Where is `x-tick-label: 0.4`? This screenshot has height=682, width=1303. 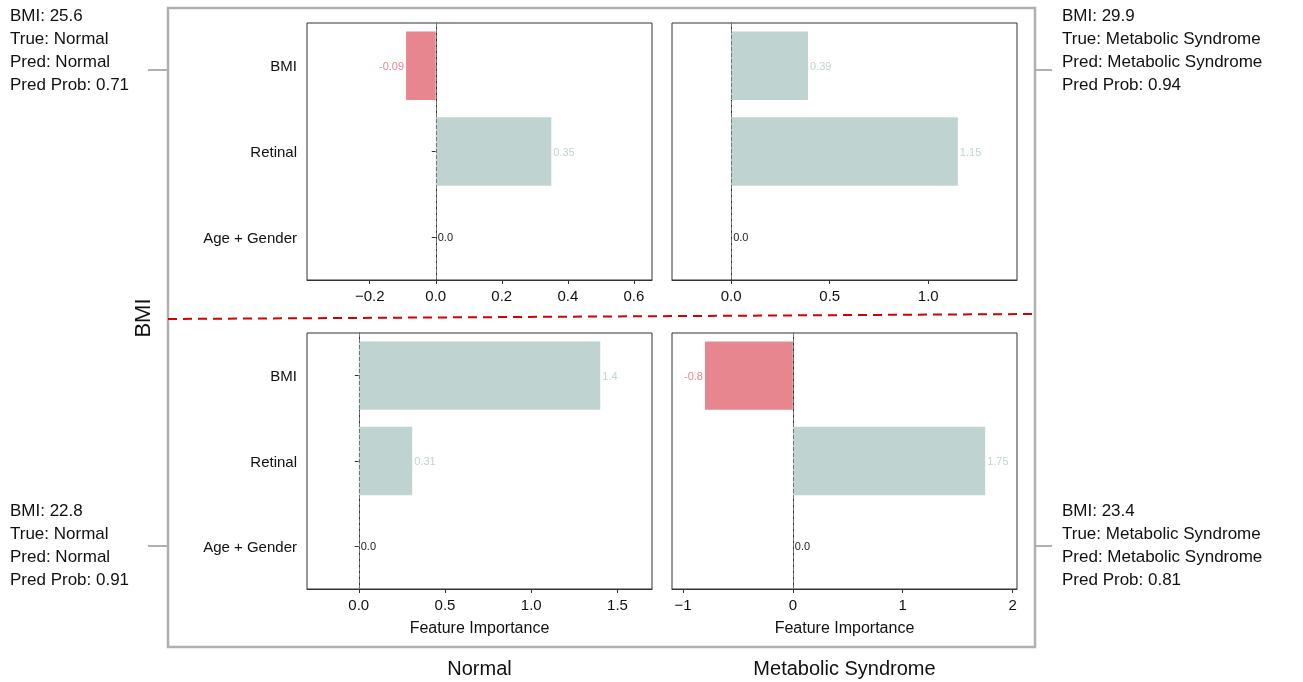 x-tick-label: 0.4 is located at coordinates (568, 295).